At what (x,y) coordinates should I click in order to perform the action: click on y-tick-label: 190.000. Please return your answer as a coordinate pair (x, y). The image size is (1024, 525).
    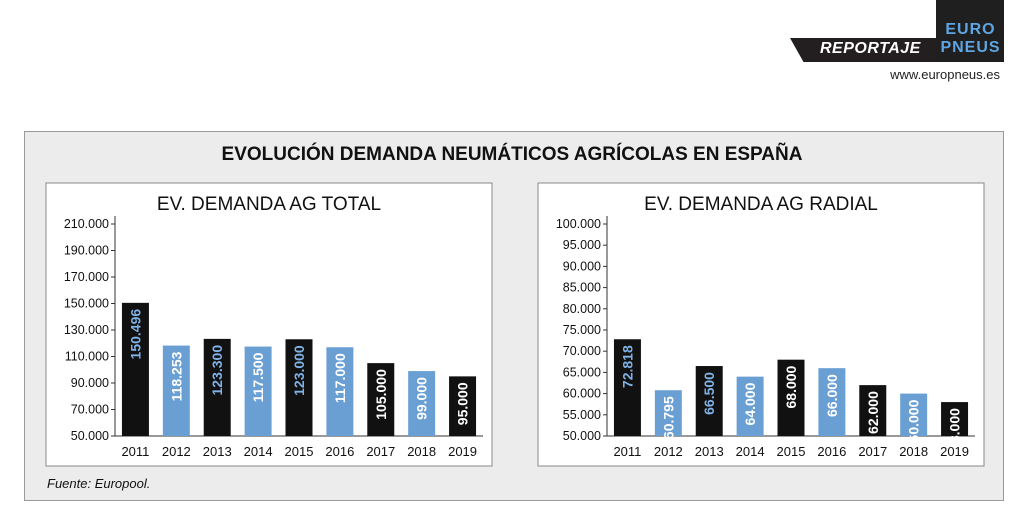
    Looking at the image, I should click on (86, 251).